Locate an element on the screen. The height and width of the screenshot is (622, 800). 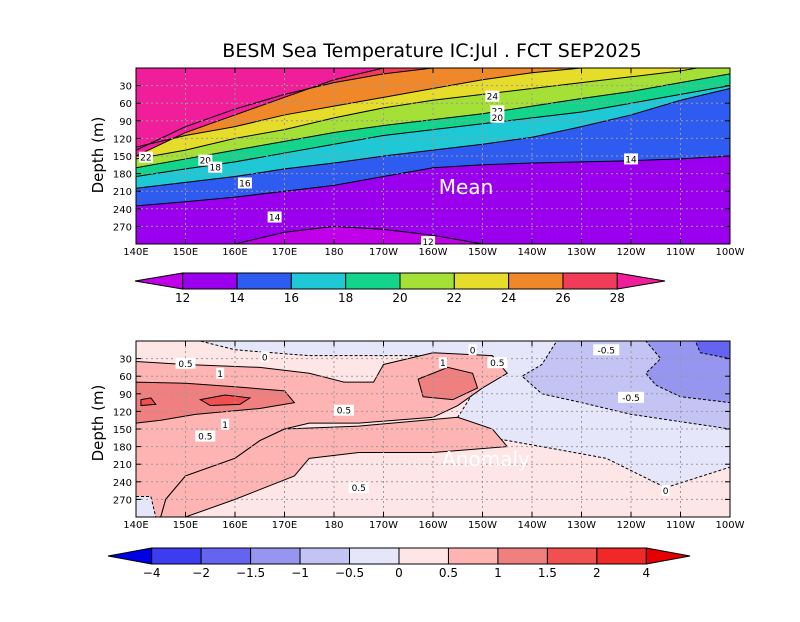
panel-label: Anomaly is located at coordinates (486, 459).